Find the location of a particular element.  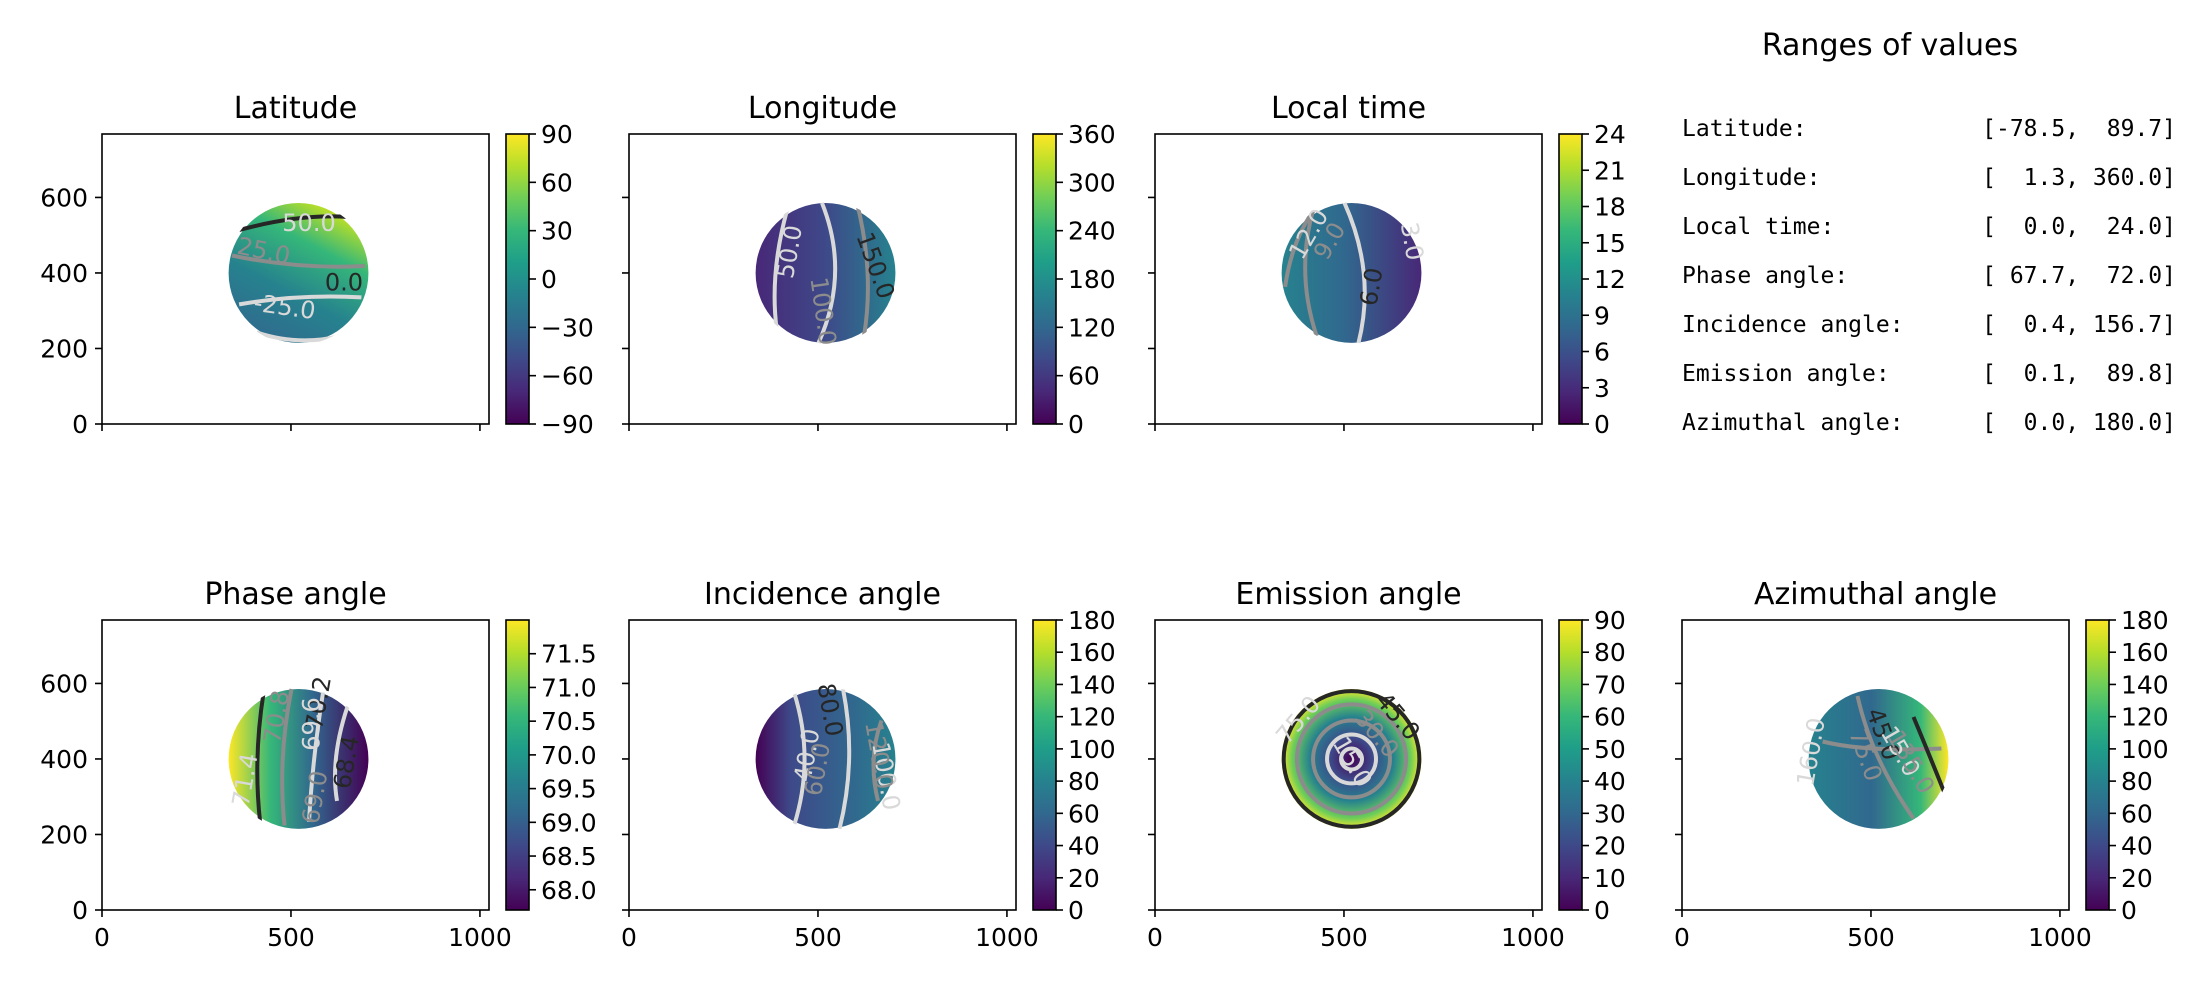

colorbar-tick-label: 15 is located at coordinates (1610, 243).